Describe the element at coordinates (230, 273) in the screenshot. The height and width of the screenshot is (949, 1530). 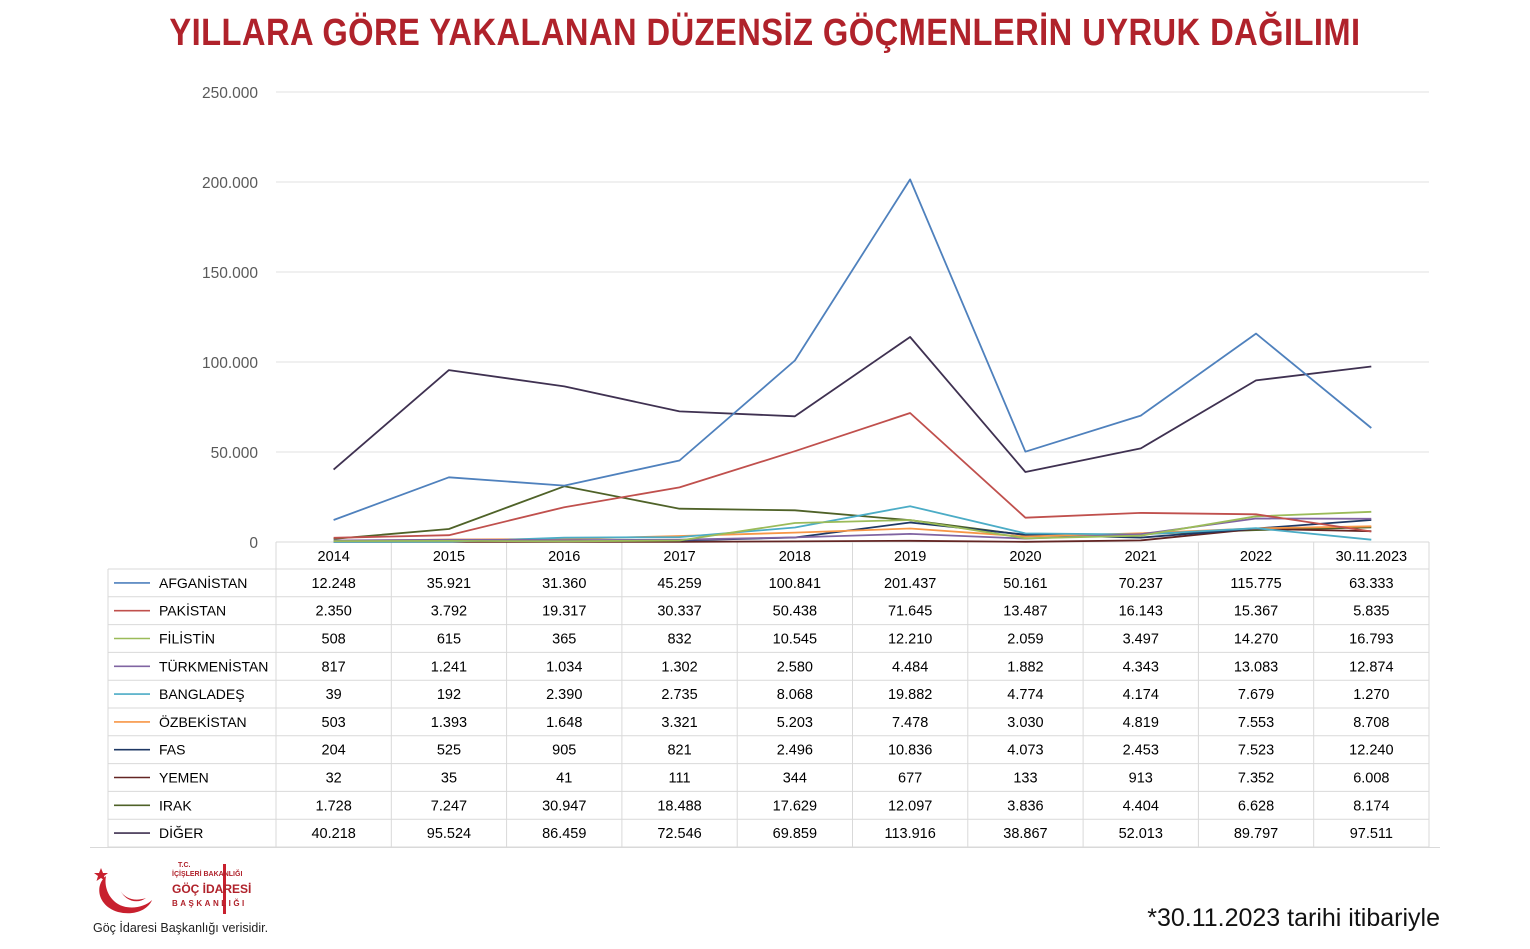
I see `y-tick-label: 150.000` at that location.